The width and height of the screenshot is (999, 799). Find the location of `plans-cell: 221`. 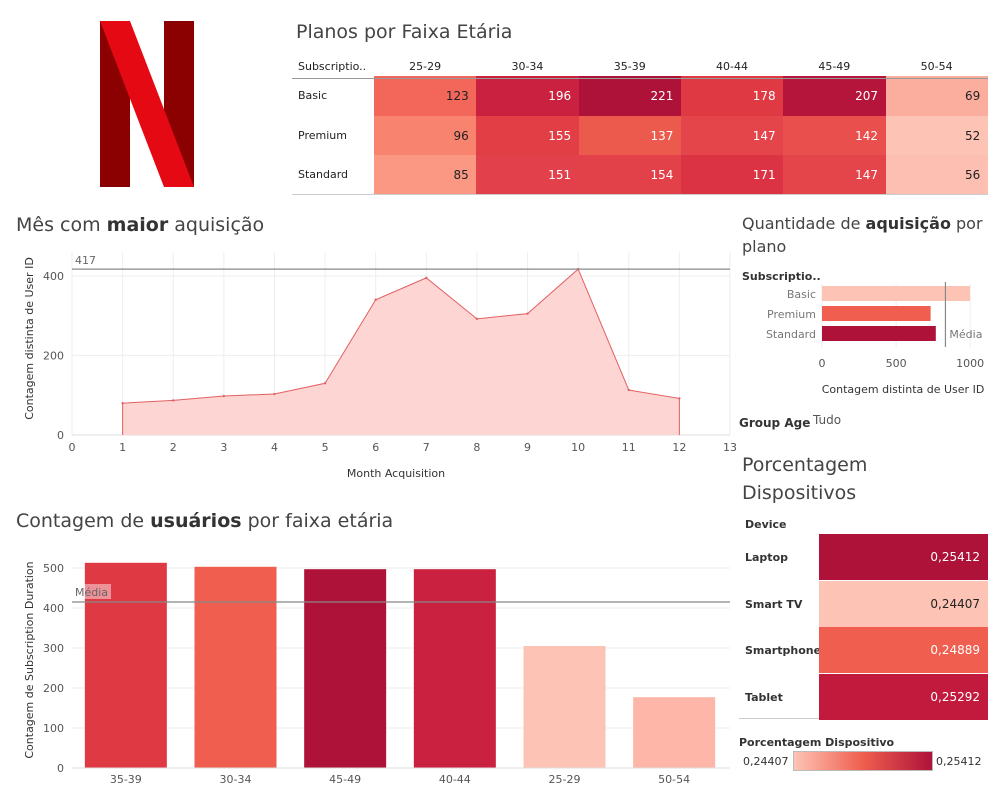

plans-cell: 221 is located at coordinates (630, 96).